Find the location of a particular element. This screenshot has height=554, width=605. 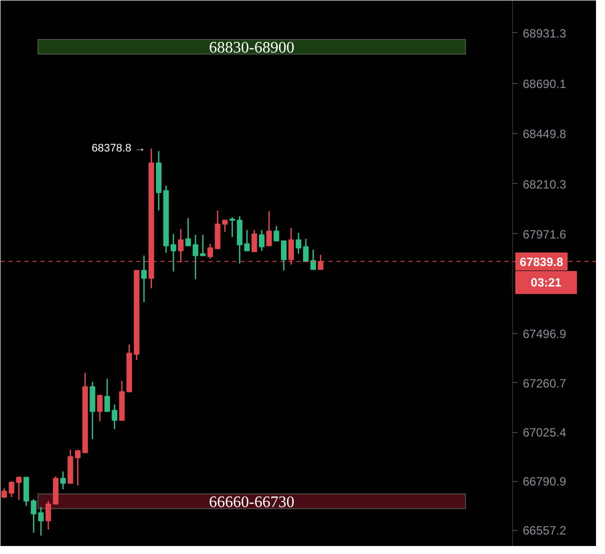

y-tick-label: 67025.4 is located at coordinates (544, 433).